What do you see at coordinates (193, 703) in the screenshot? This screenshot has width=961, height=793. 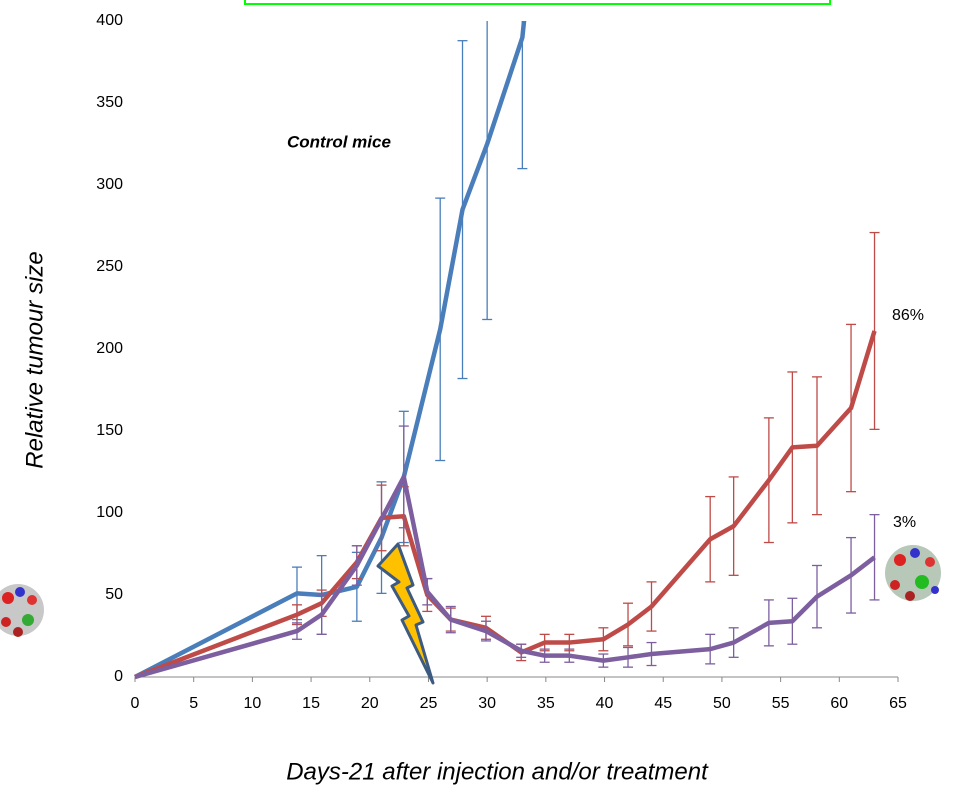 I see `x-tick-label: 5` at bounding box center [193, 703].